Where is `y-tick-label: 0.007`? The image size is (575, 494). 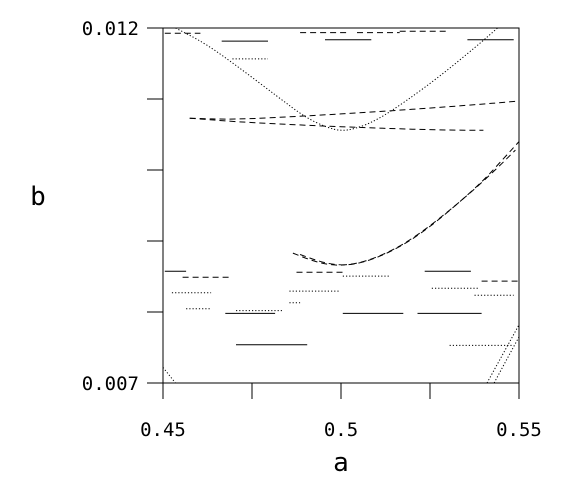 y-tick-label: 0.007 is located at coordinates (110, 384).